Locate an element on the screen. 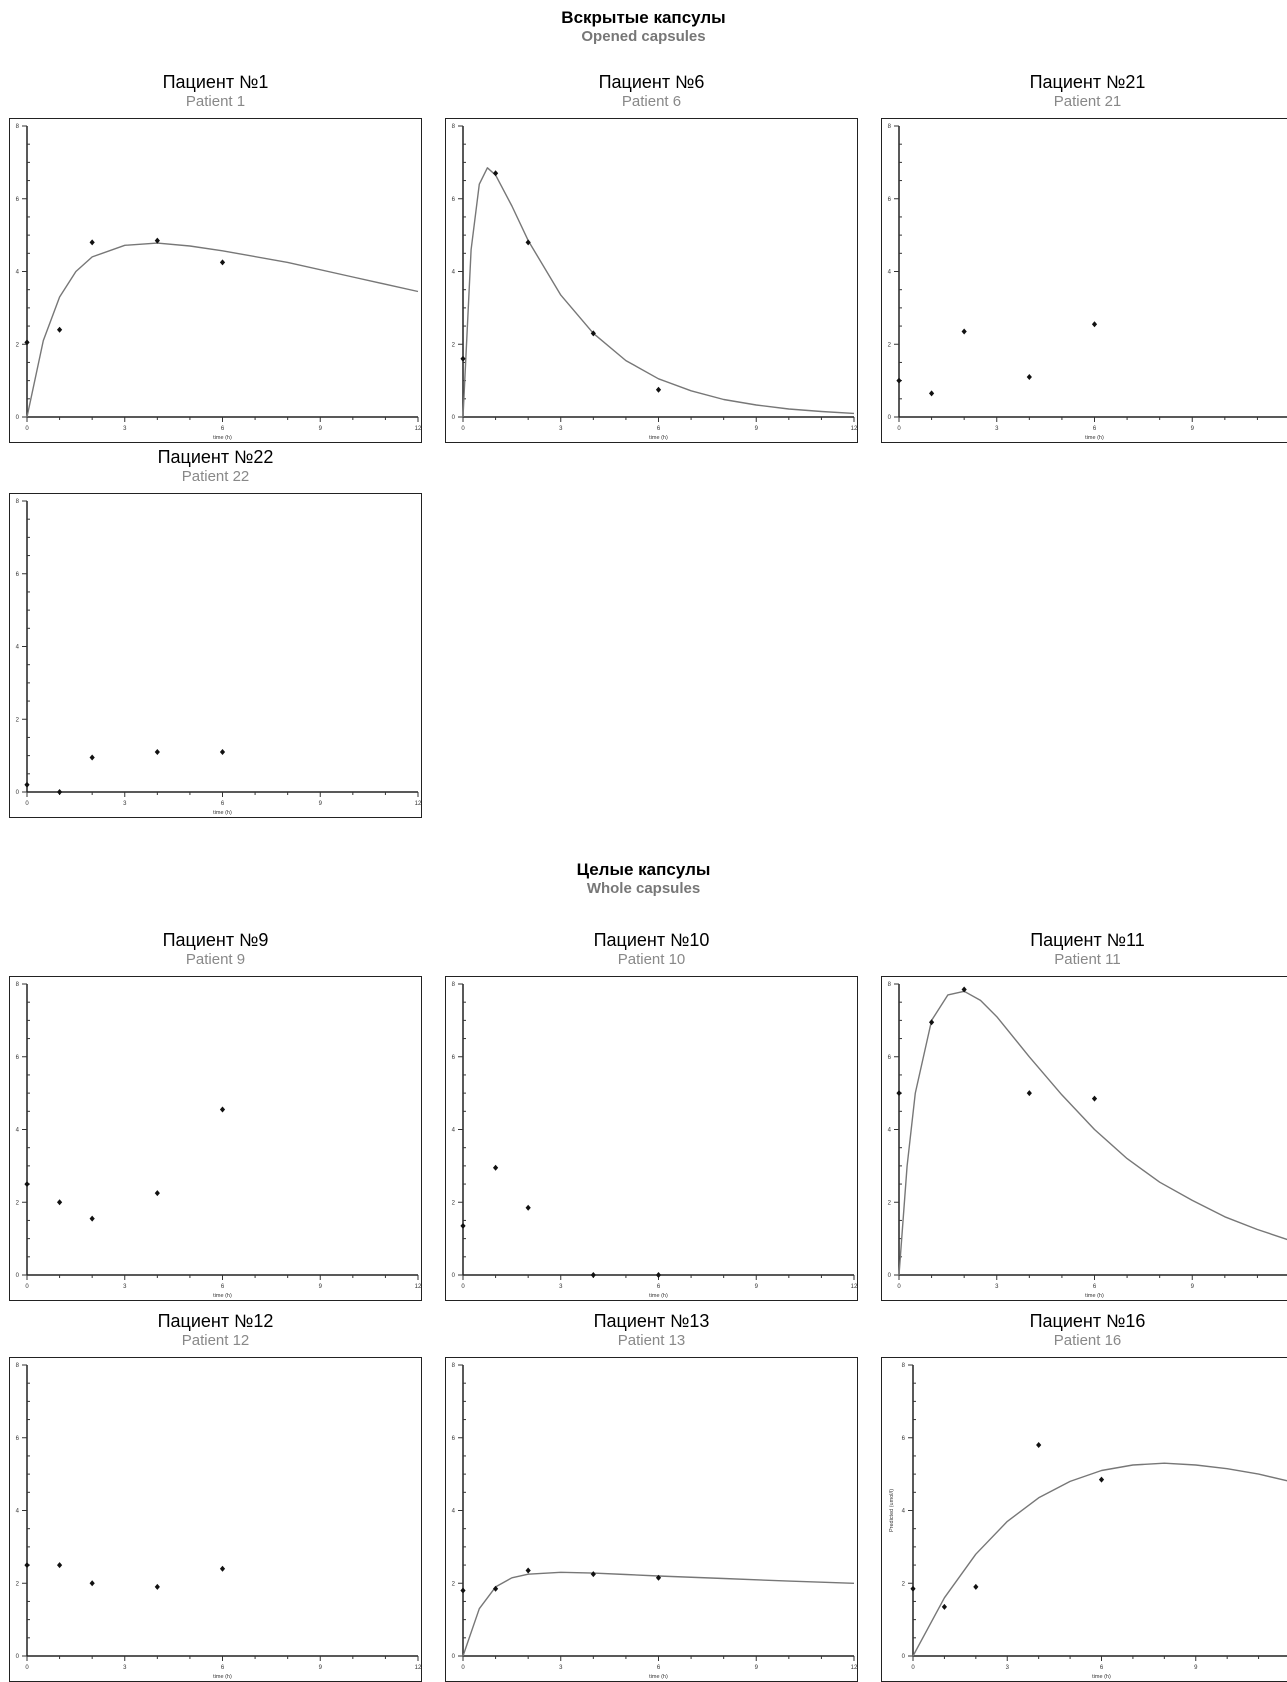 The height and width of the screenshot is (1682, 1287). panel-title: Пациент №12 Patient 12 is located at coordinates (215, 1333).